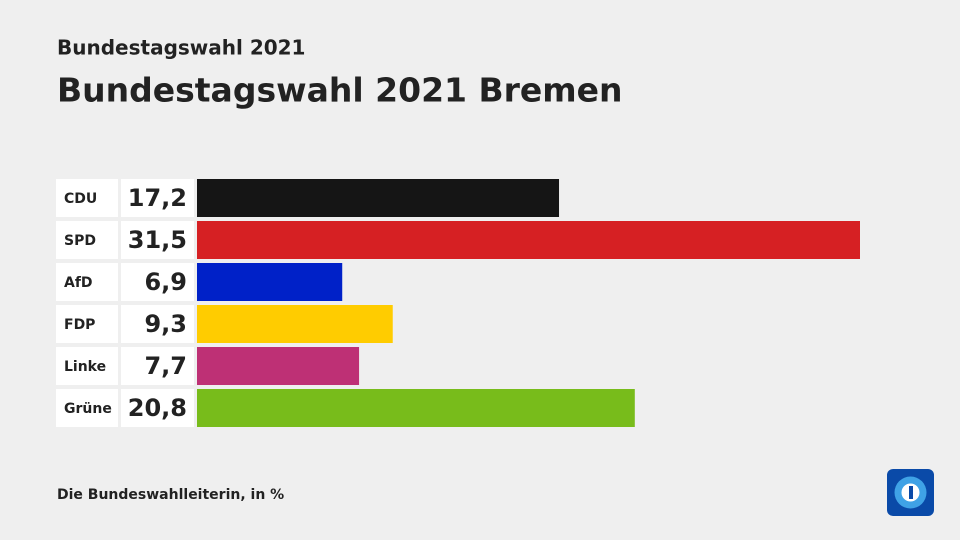 The width and height of the screenshot is (960, 540). What do you see at coordinates (165, 324) in the screenshot?
I see `value-label: 9,3` at bounding box center [165, 324].